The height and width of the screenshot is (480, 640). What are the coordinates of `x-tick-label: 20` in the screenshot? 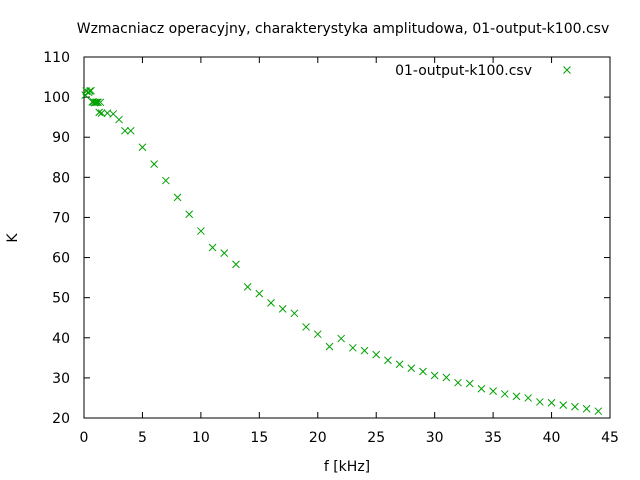 It's located at (318, 438).